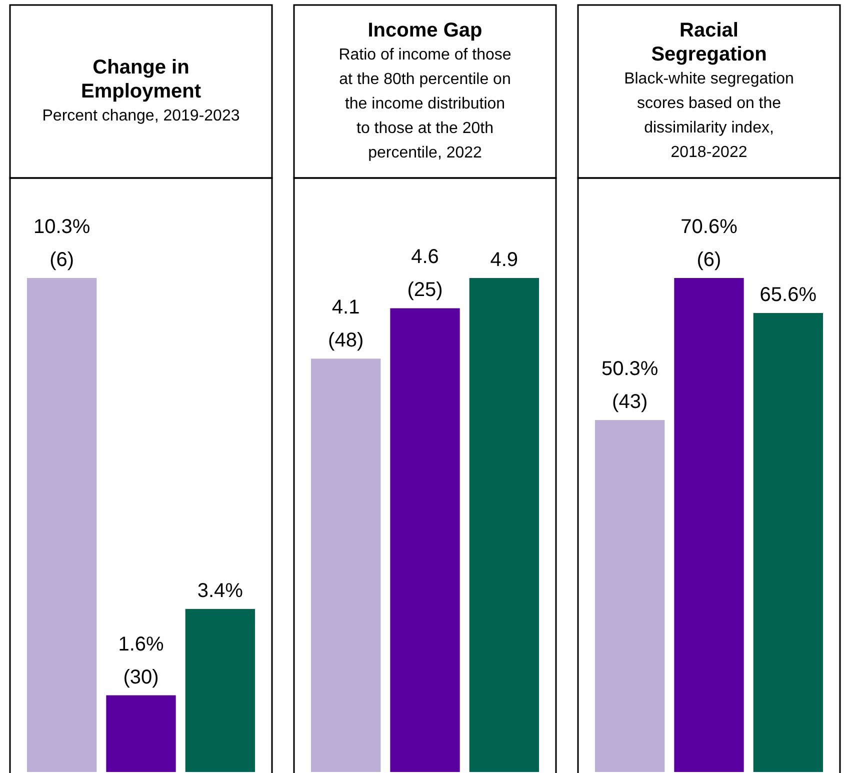 This screenshot has width=844, height=773. What do you see at coordinates (141, 660) in the screenshot?
I see `data-label: 1.6% (30)` at bounding box center [141, 660].